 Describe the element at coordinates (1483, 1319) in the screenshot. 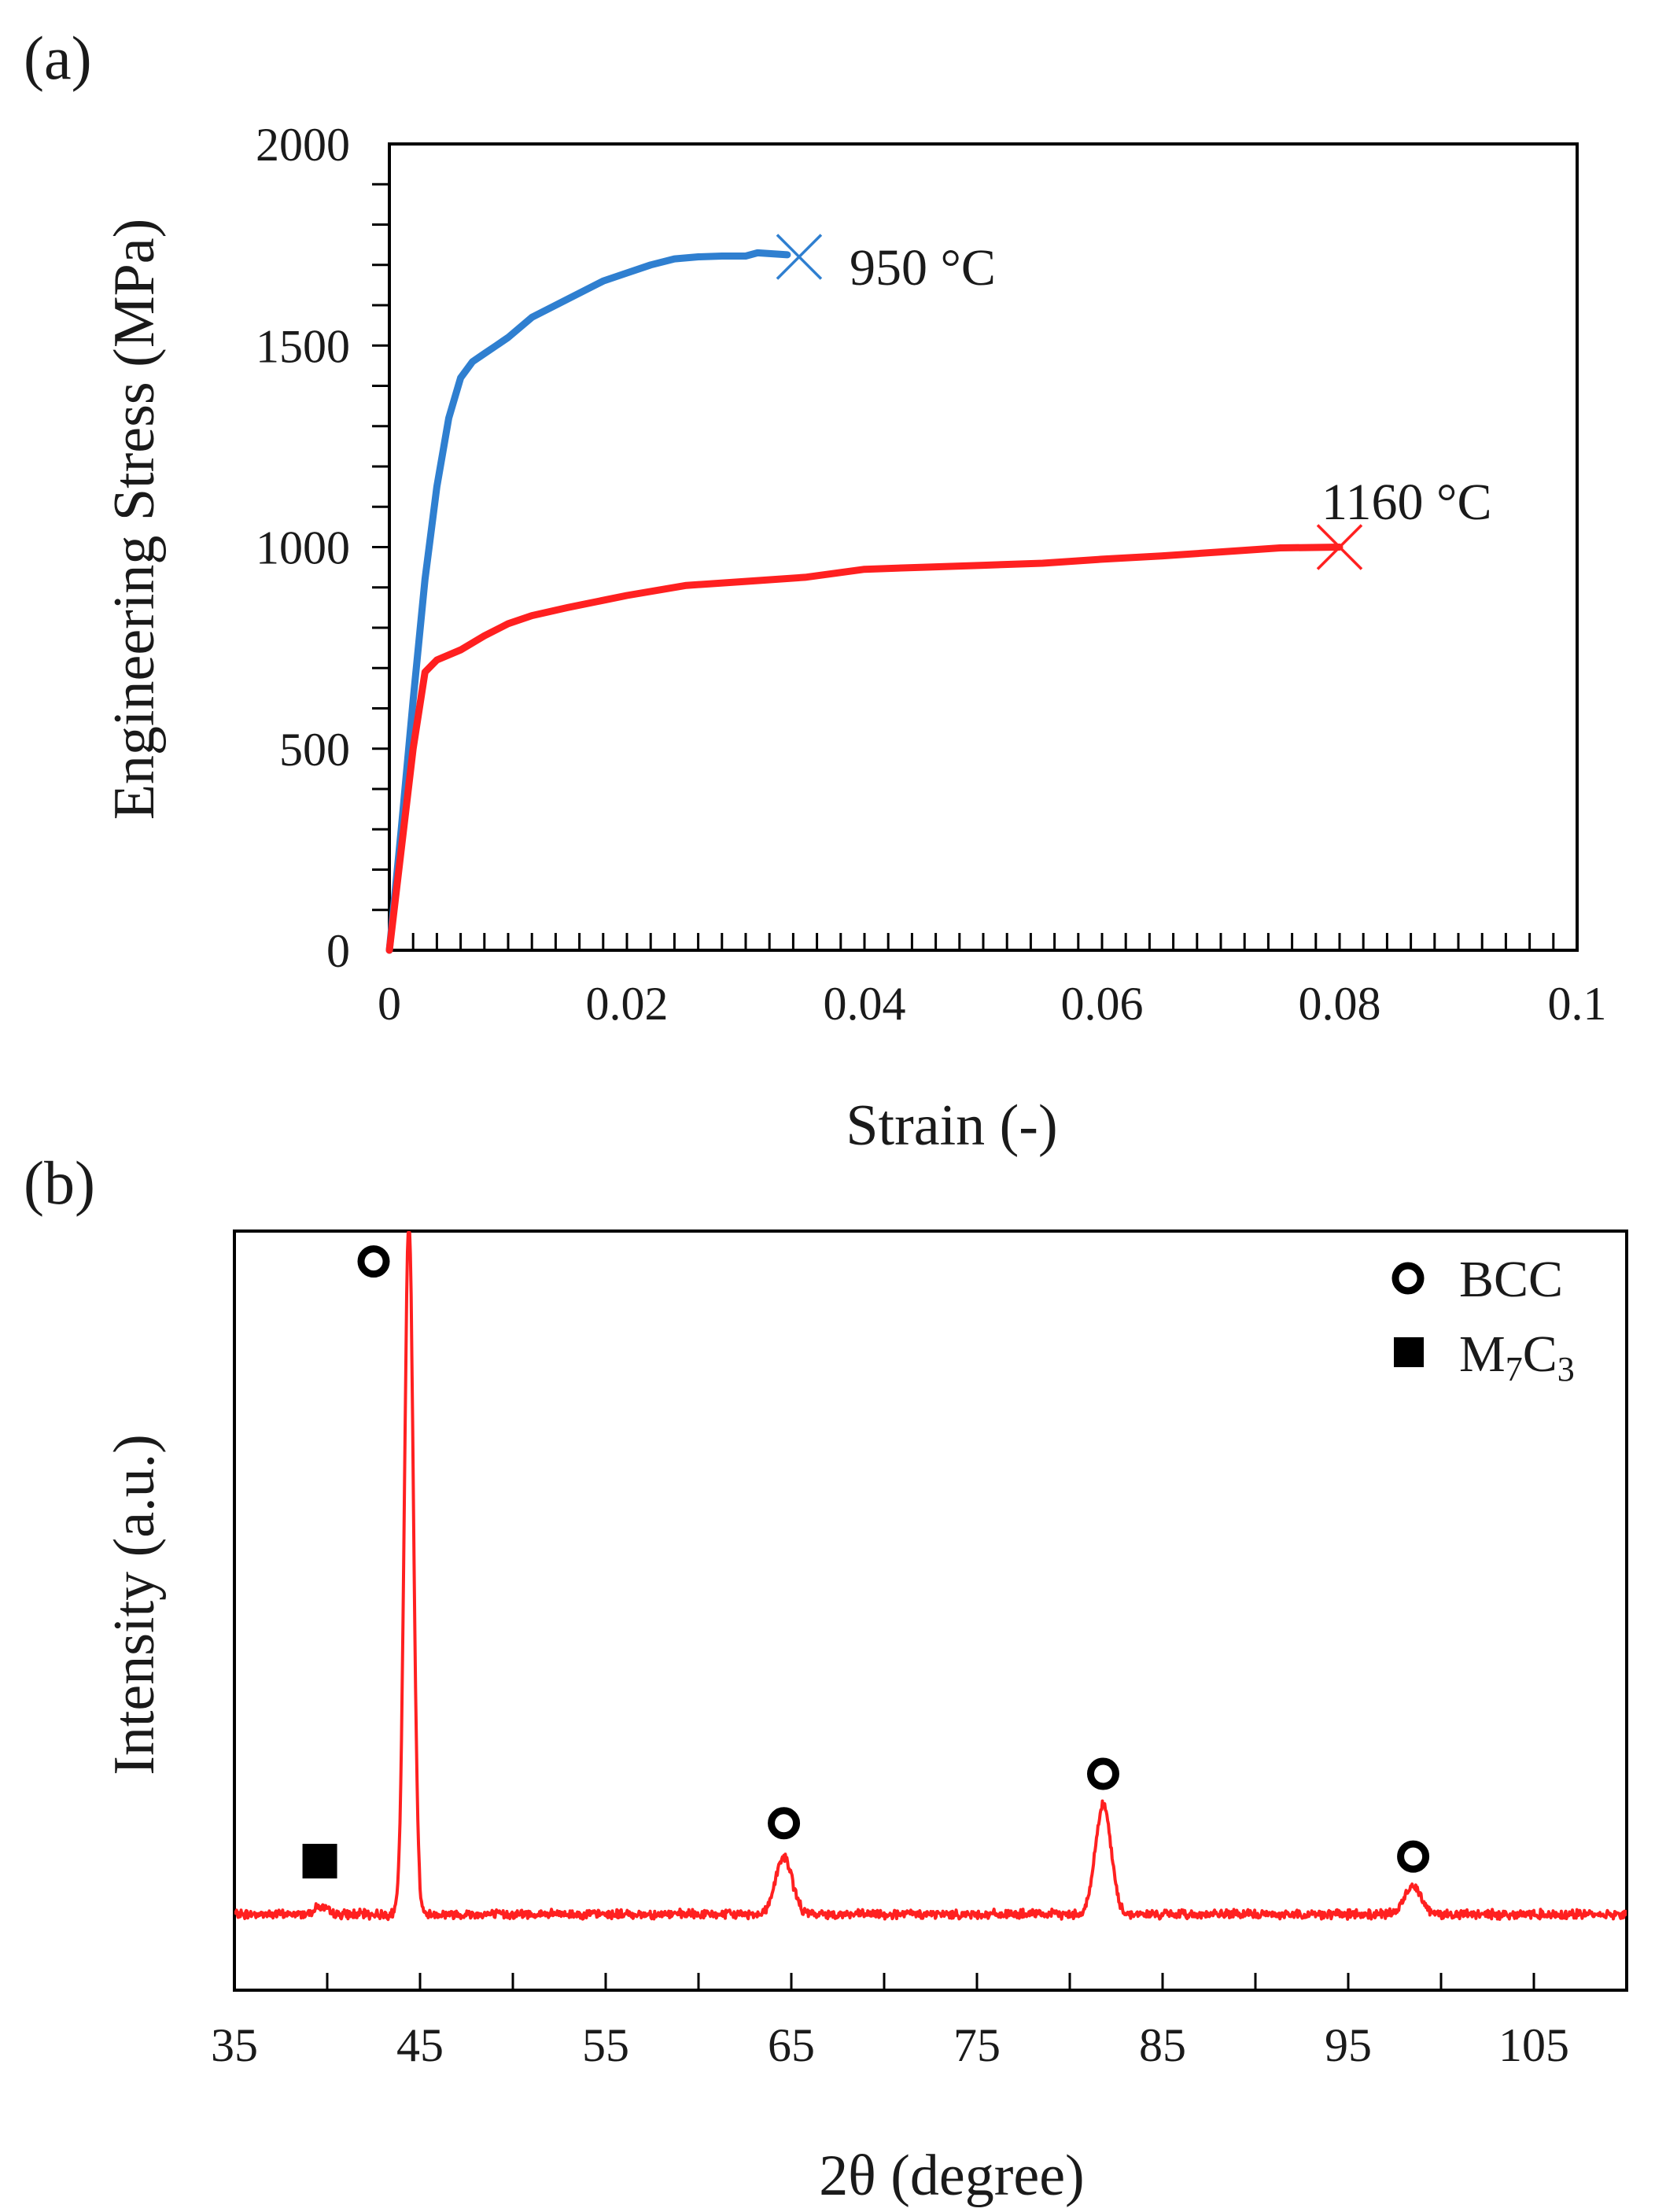

I see `xrd-legend: BCC M7C3` at that location.